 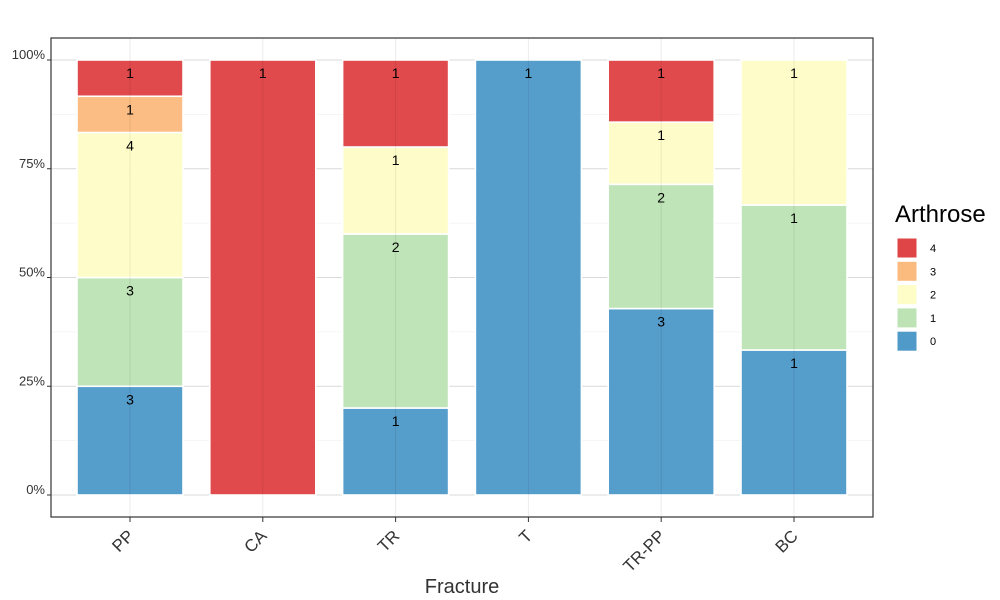 What do you see at coordinates (462, 587) in the screenshot?
I see `x-axis-title: Fracture` at bounding box center [462, 587].